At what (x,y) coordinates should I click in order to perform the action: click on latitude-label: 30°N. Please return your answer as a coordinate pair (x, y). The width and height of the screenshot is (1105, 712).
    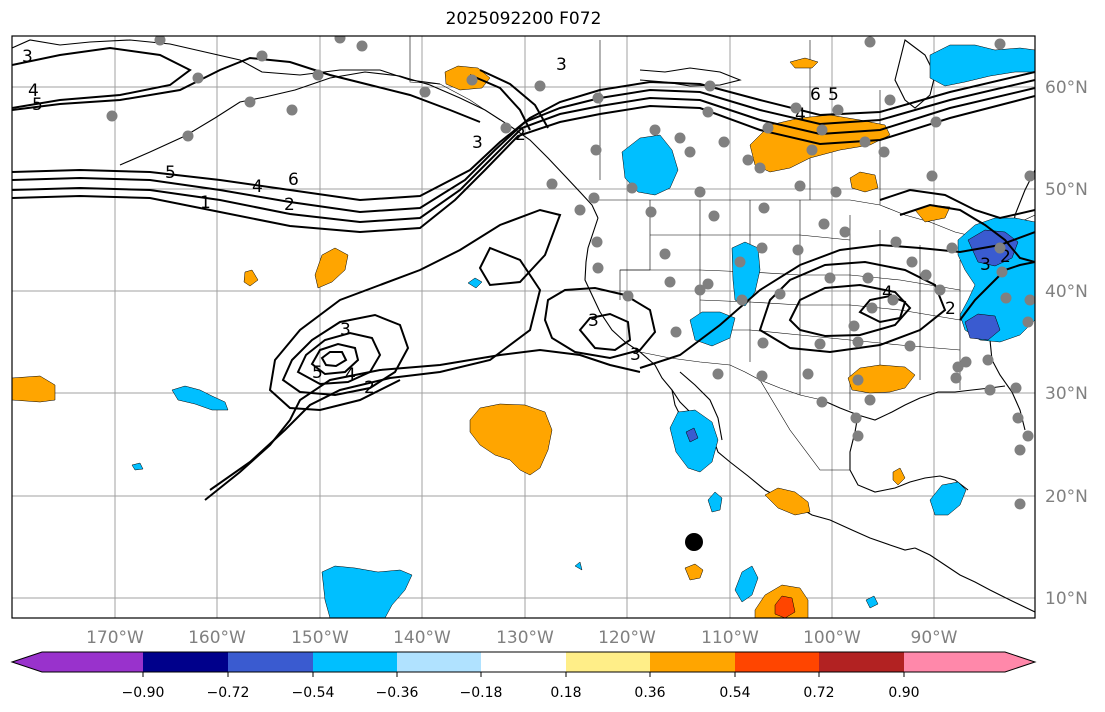
    Looking at the image, I should click on (1066, 394).